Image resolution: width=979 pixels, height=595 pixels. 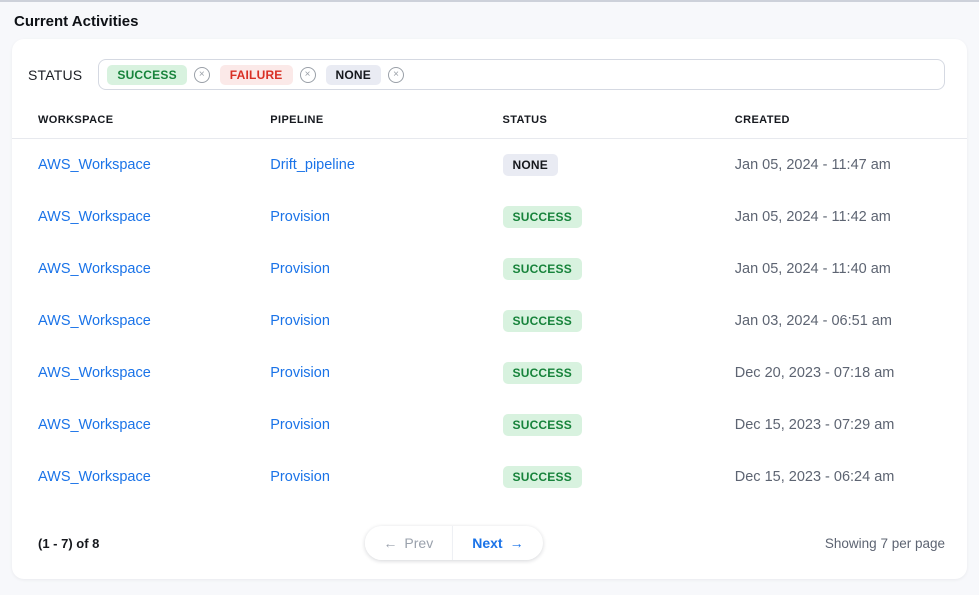 I want to click on status-filter-label: STATUS, so click(x=55, y=74).